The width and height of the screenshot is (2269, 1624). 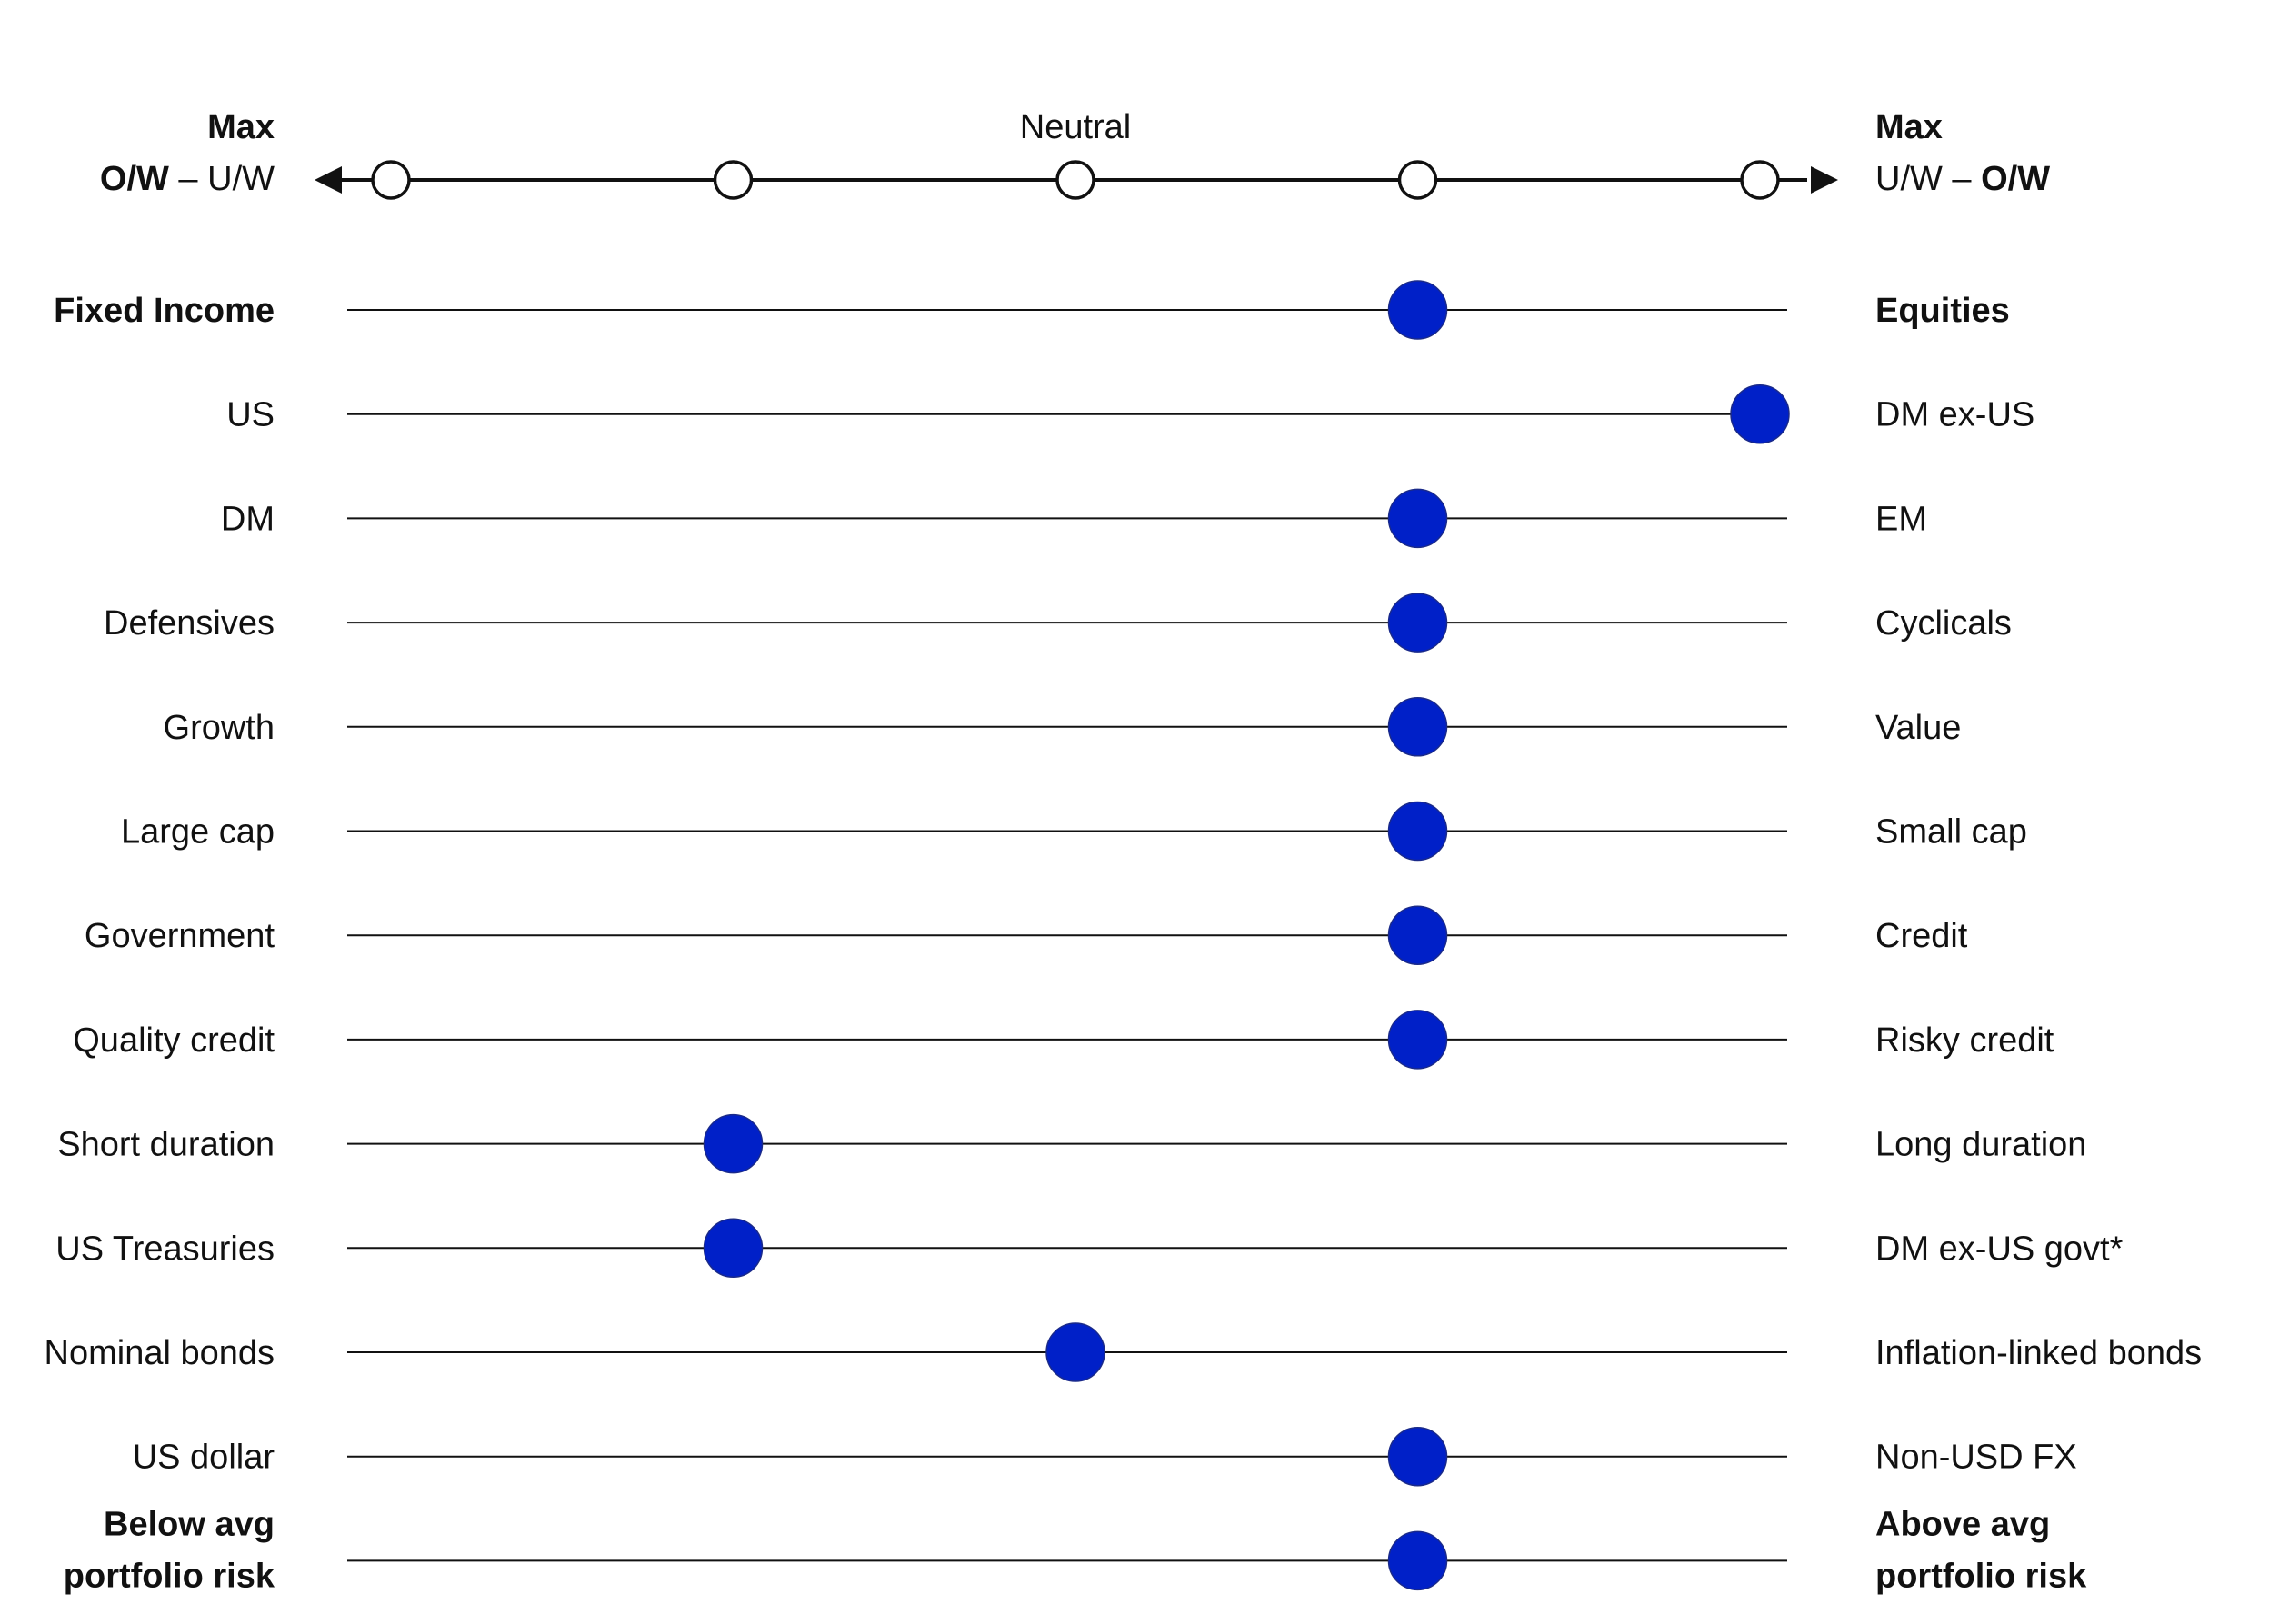 I want to click on chart-row: Defensives Cyclicals, so click(x=1058, y=623).